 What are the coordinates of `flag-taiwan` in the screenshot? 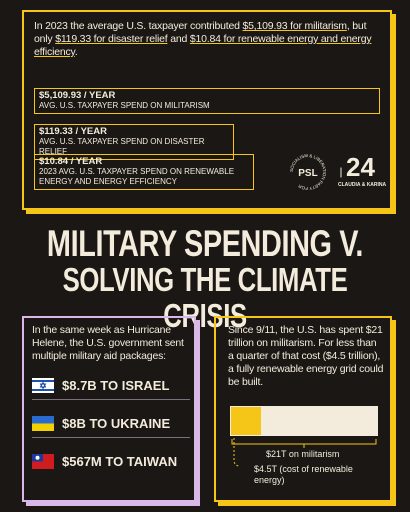 It's located at (43, 461).